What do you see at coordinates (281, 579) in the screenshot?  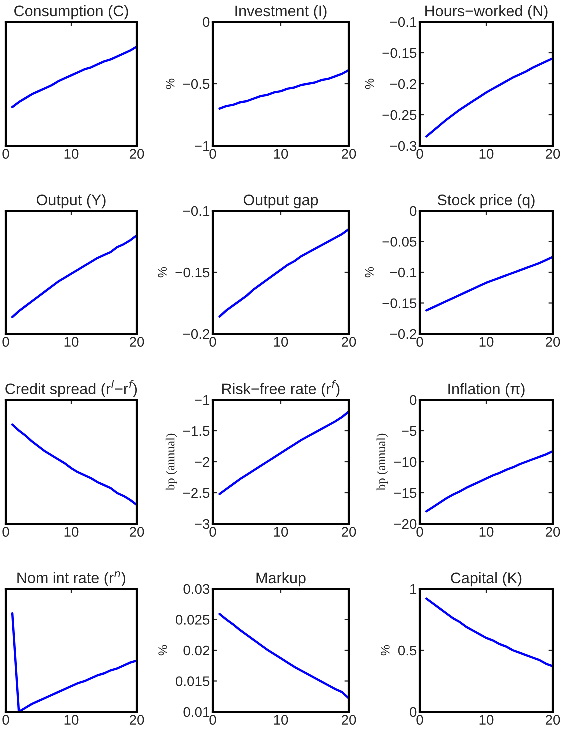 I see `chart-title: Markup` at bounding box center [281, 579].